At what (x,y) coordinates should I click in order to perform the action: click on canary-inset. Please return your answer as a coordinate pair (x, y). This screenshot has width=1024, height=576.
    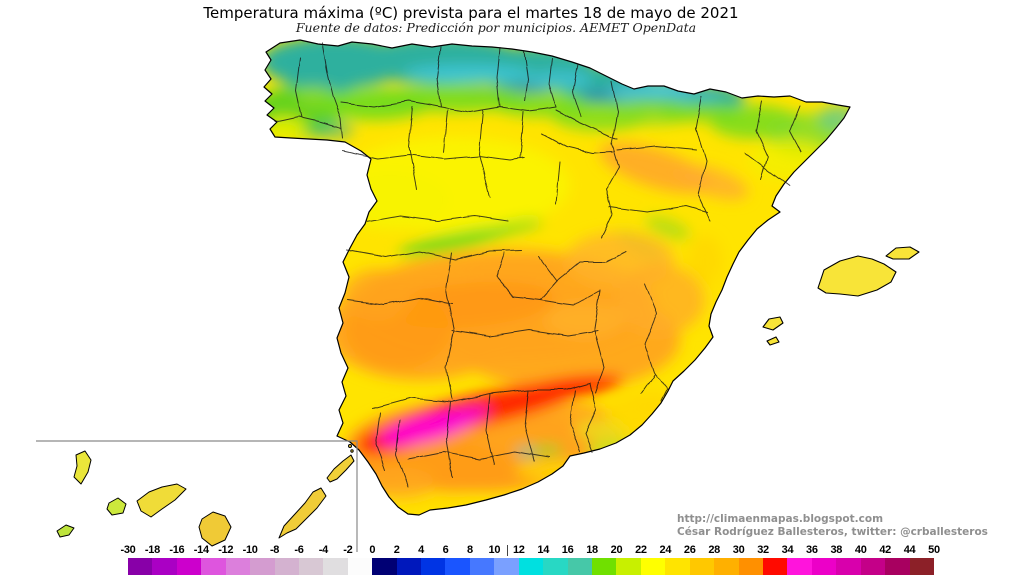
    Looking at the image, I should click on (197, 496).